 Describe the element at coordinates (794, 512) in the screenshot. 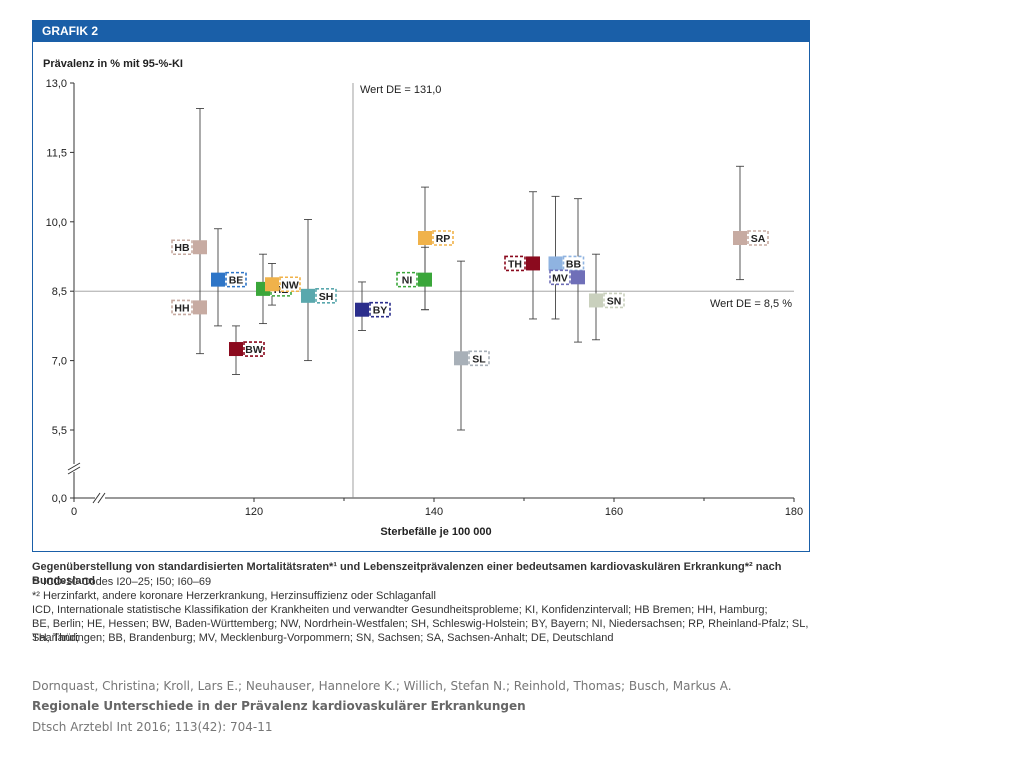

I see `x-tick-label: 180` at that location.